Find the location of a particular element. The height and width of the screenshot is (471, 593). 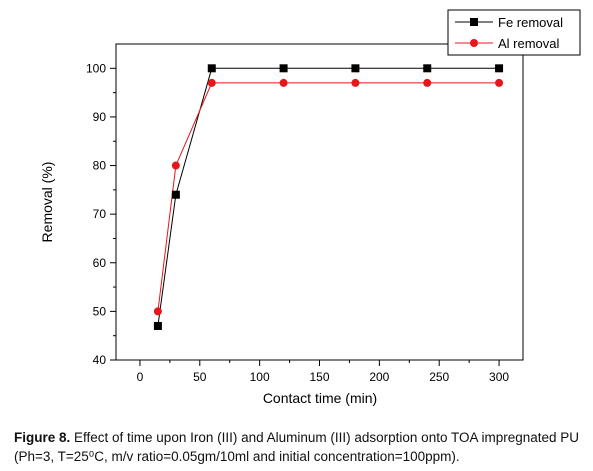

caption-label: Figure 8. is located at coordinates (42, 437).